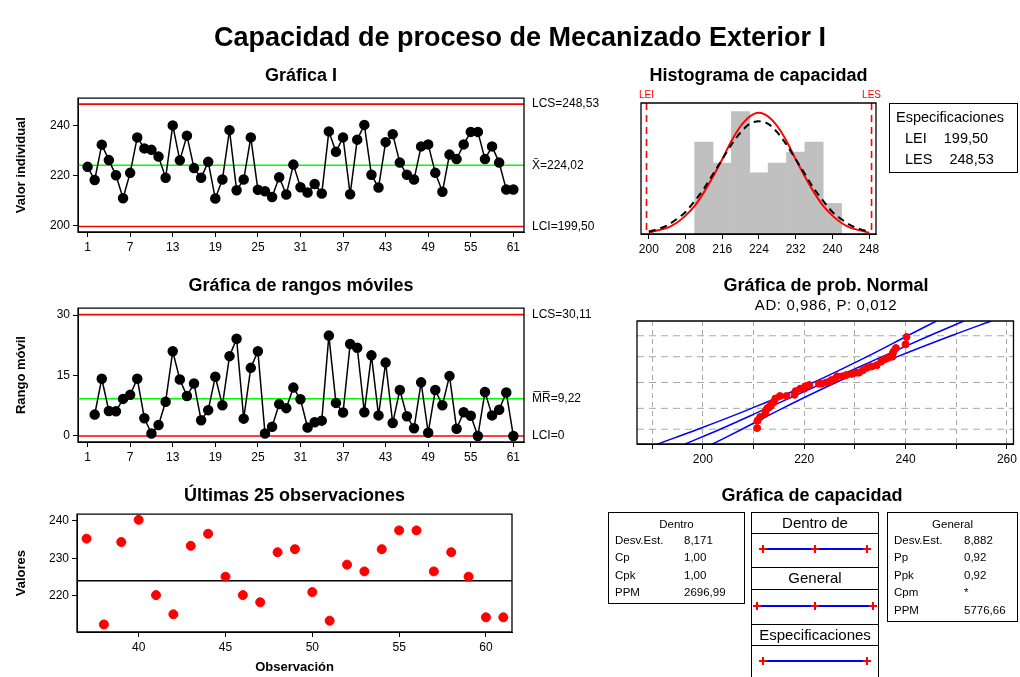 Image resolution: width=1020 pixels, height=677 pixels. Describe the element at coordinates (562, 313) in the screenshot. I see `ref-line-label: LCS=30,11` at that location.